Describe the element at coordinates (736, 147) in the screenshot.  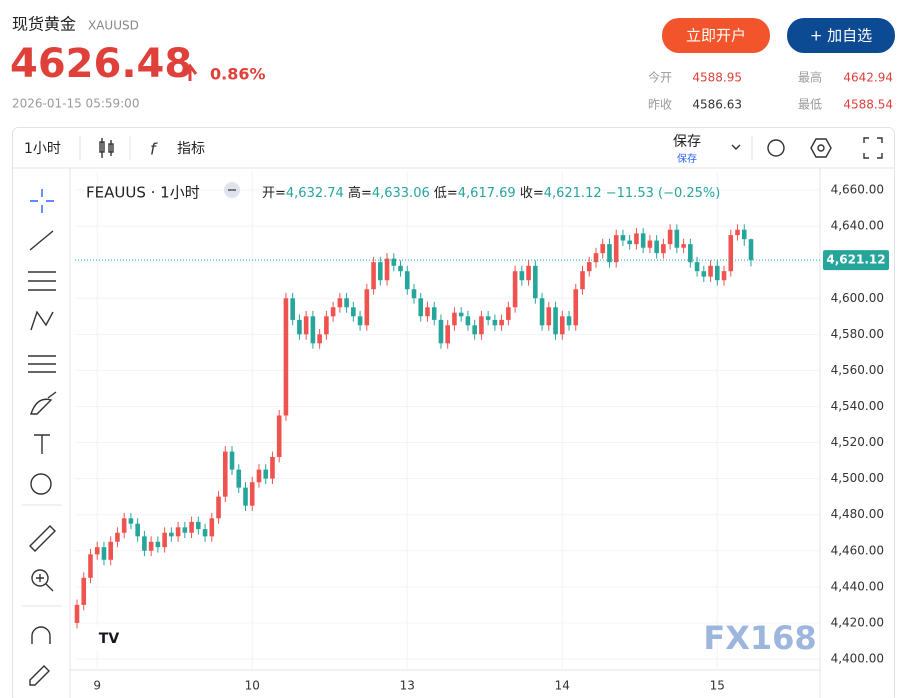
I see `chevron` at that location.